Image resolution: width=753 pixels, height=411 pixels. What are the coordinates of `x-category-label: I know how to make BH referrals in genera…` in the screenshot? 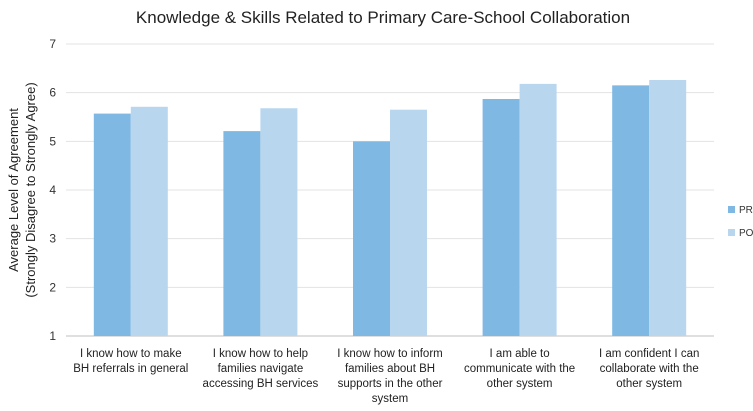 It's located at (130, 361).